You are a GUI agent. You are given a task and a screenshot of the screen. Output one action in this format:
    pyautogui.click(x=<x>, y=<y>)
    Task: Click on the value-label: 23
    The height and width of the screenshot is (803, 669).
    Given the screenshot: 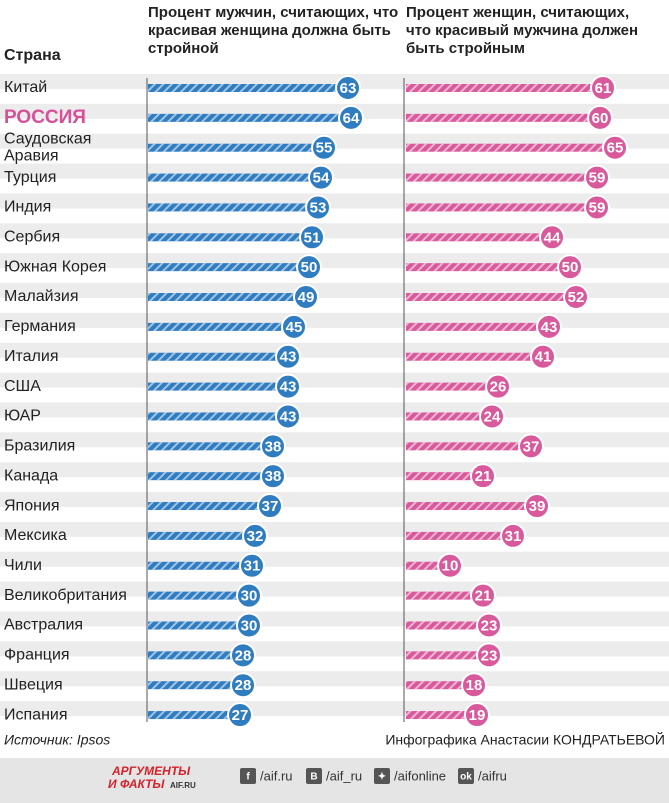 What is the action you would take?
    pyautogui.click(x=489, y=655)
    